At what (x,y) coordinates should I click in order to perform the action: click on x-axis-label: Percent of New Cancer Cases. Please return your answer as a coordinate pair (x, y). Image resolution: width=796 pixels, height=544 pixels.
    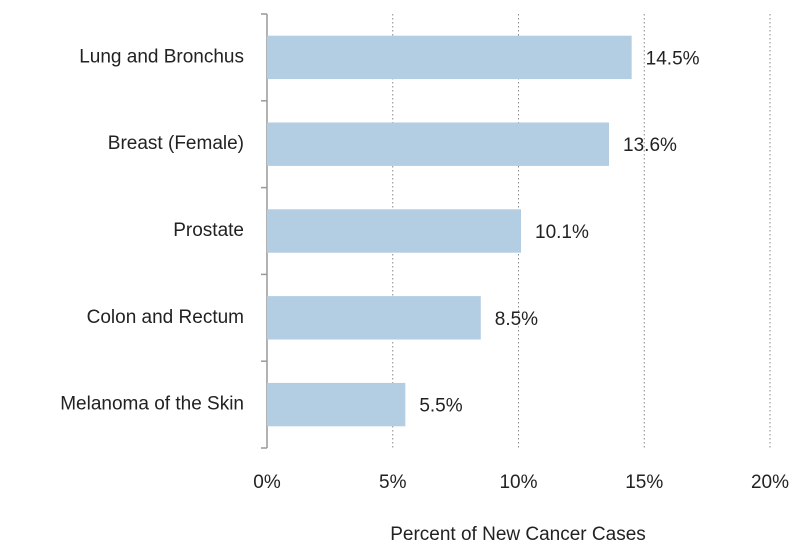
    Looking at the image, I should click on (518, 534).